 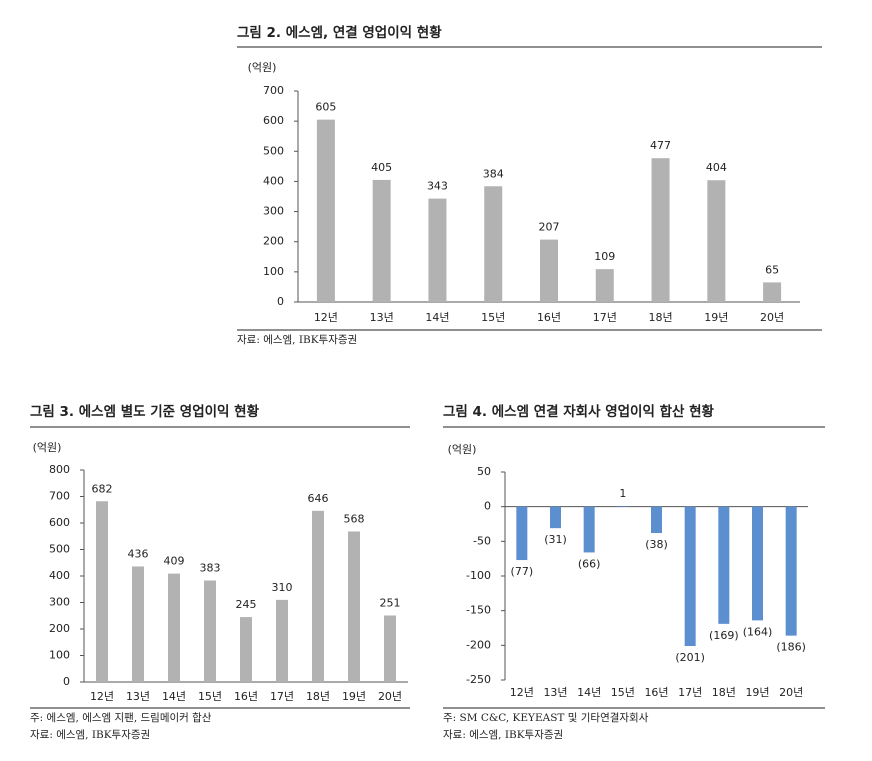 I want to click on note: 주: 에스엠, 에스엠 지팬, 드림메이커 합산, so click(x=121, y=718).